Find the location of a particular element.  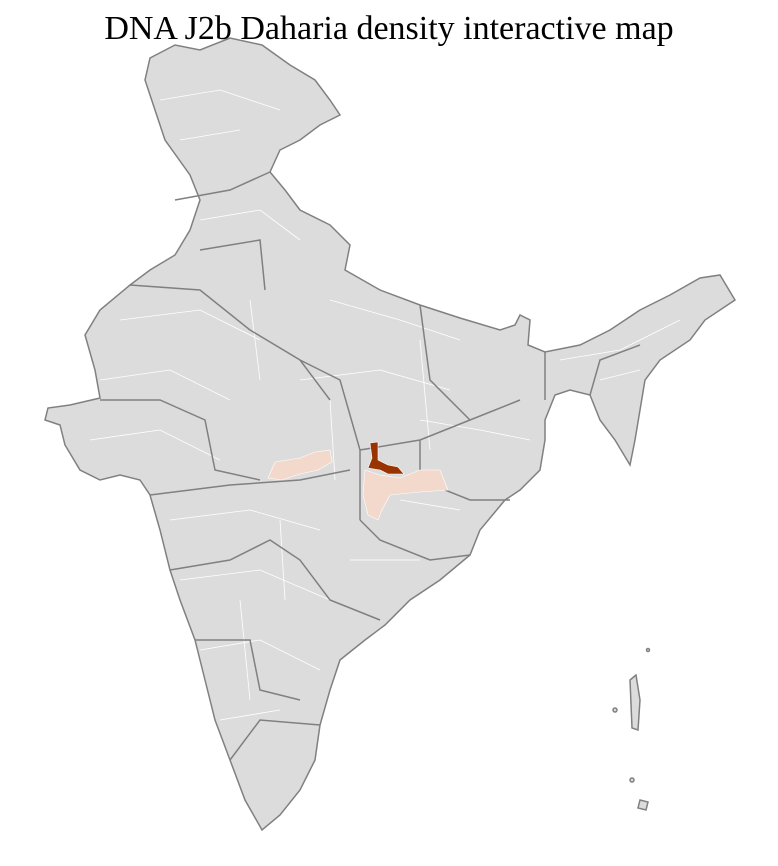

map-title: DNA J2b Daharia density interactive map is located at coordinates (389, 28).